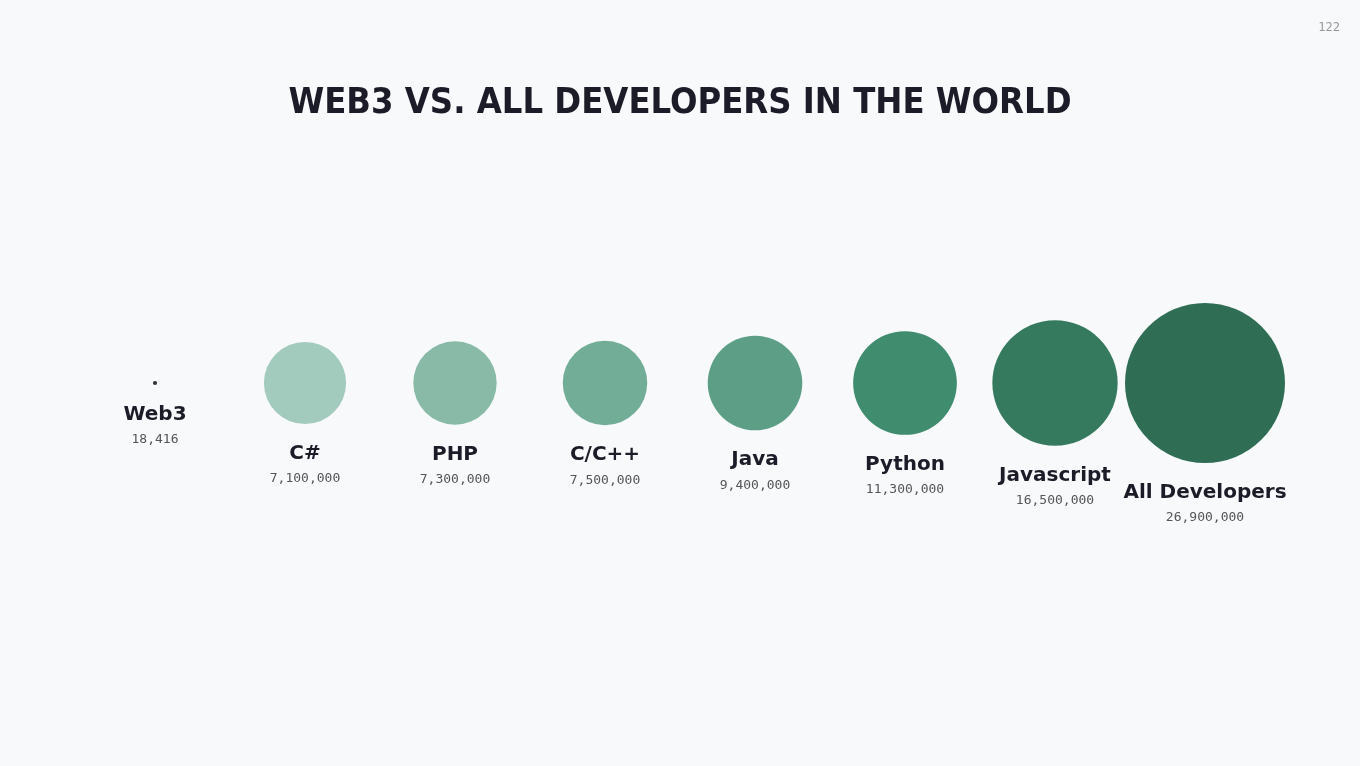 This screenshot has height=766, width=1360. Describe the element at coordinates (1054, 473) in the screenshot. I see `category-label: Javascript` at that location.